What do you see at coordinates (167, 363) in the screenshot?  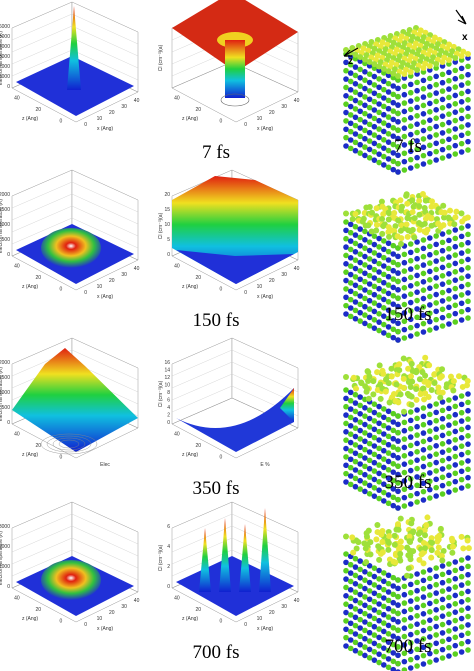 I see `value-tick-label: 16` at bounding box center [167, 363].